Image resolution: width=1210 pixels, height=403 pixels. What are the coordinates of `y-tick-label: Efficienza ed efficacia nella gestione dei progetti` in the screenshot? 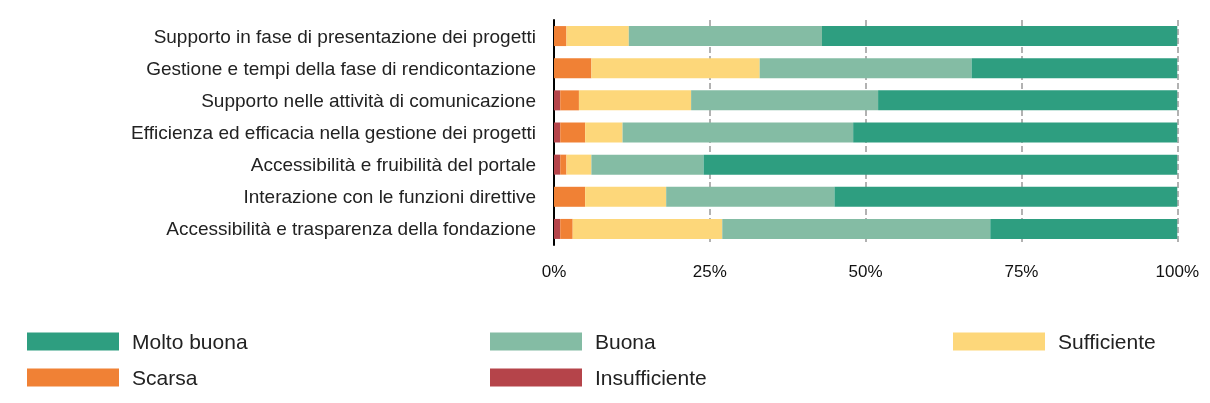 It's located at (333, 132).